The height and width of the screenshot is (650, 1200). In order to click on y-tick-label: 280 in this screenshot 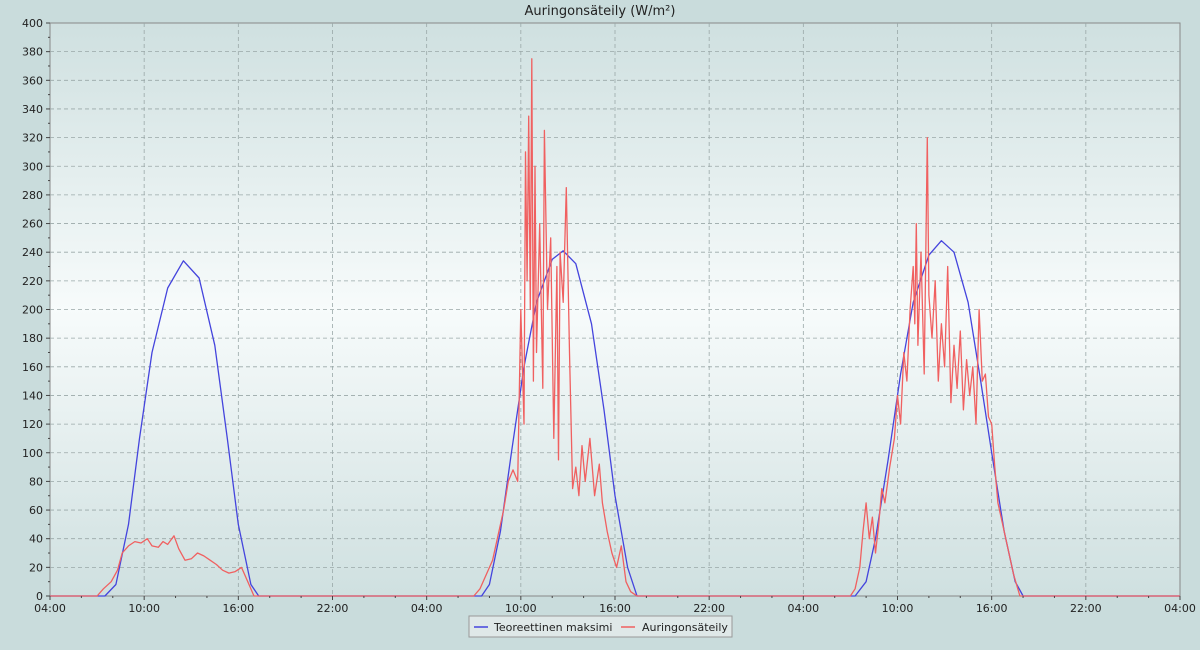, I will do `click(32, 195)`.